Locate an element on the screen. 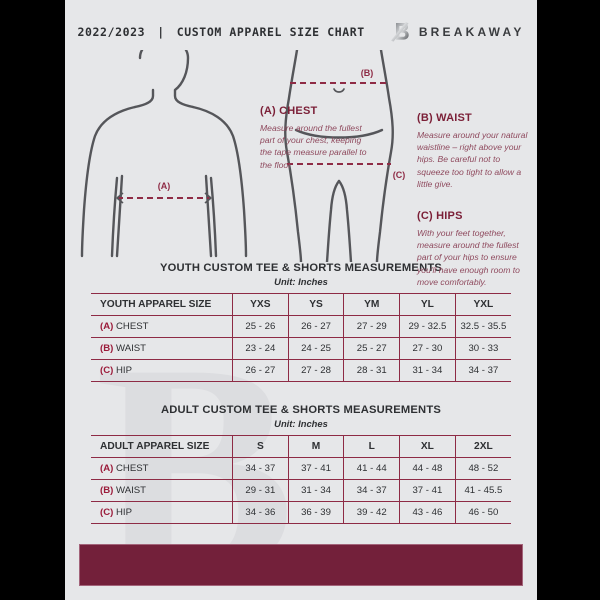  youth-r2-c0: 26 - 27 is located at coordinates (260, 370).